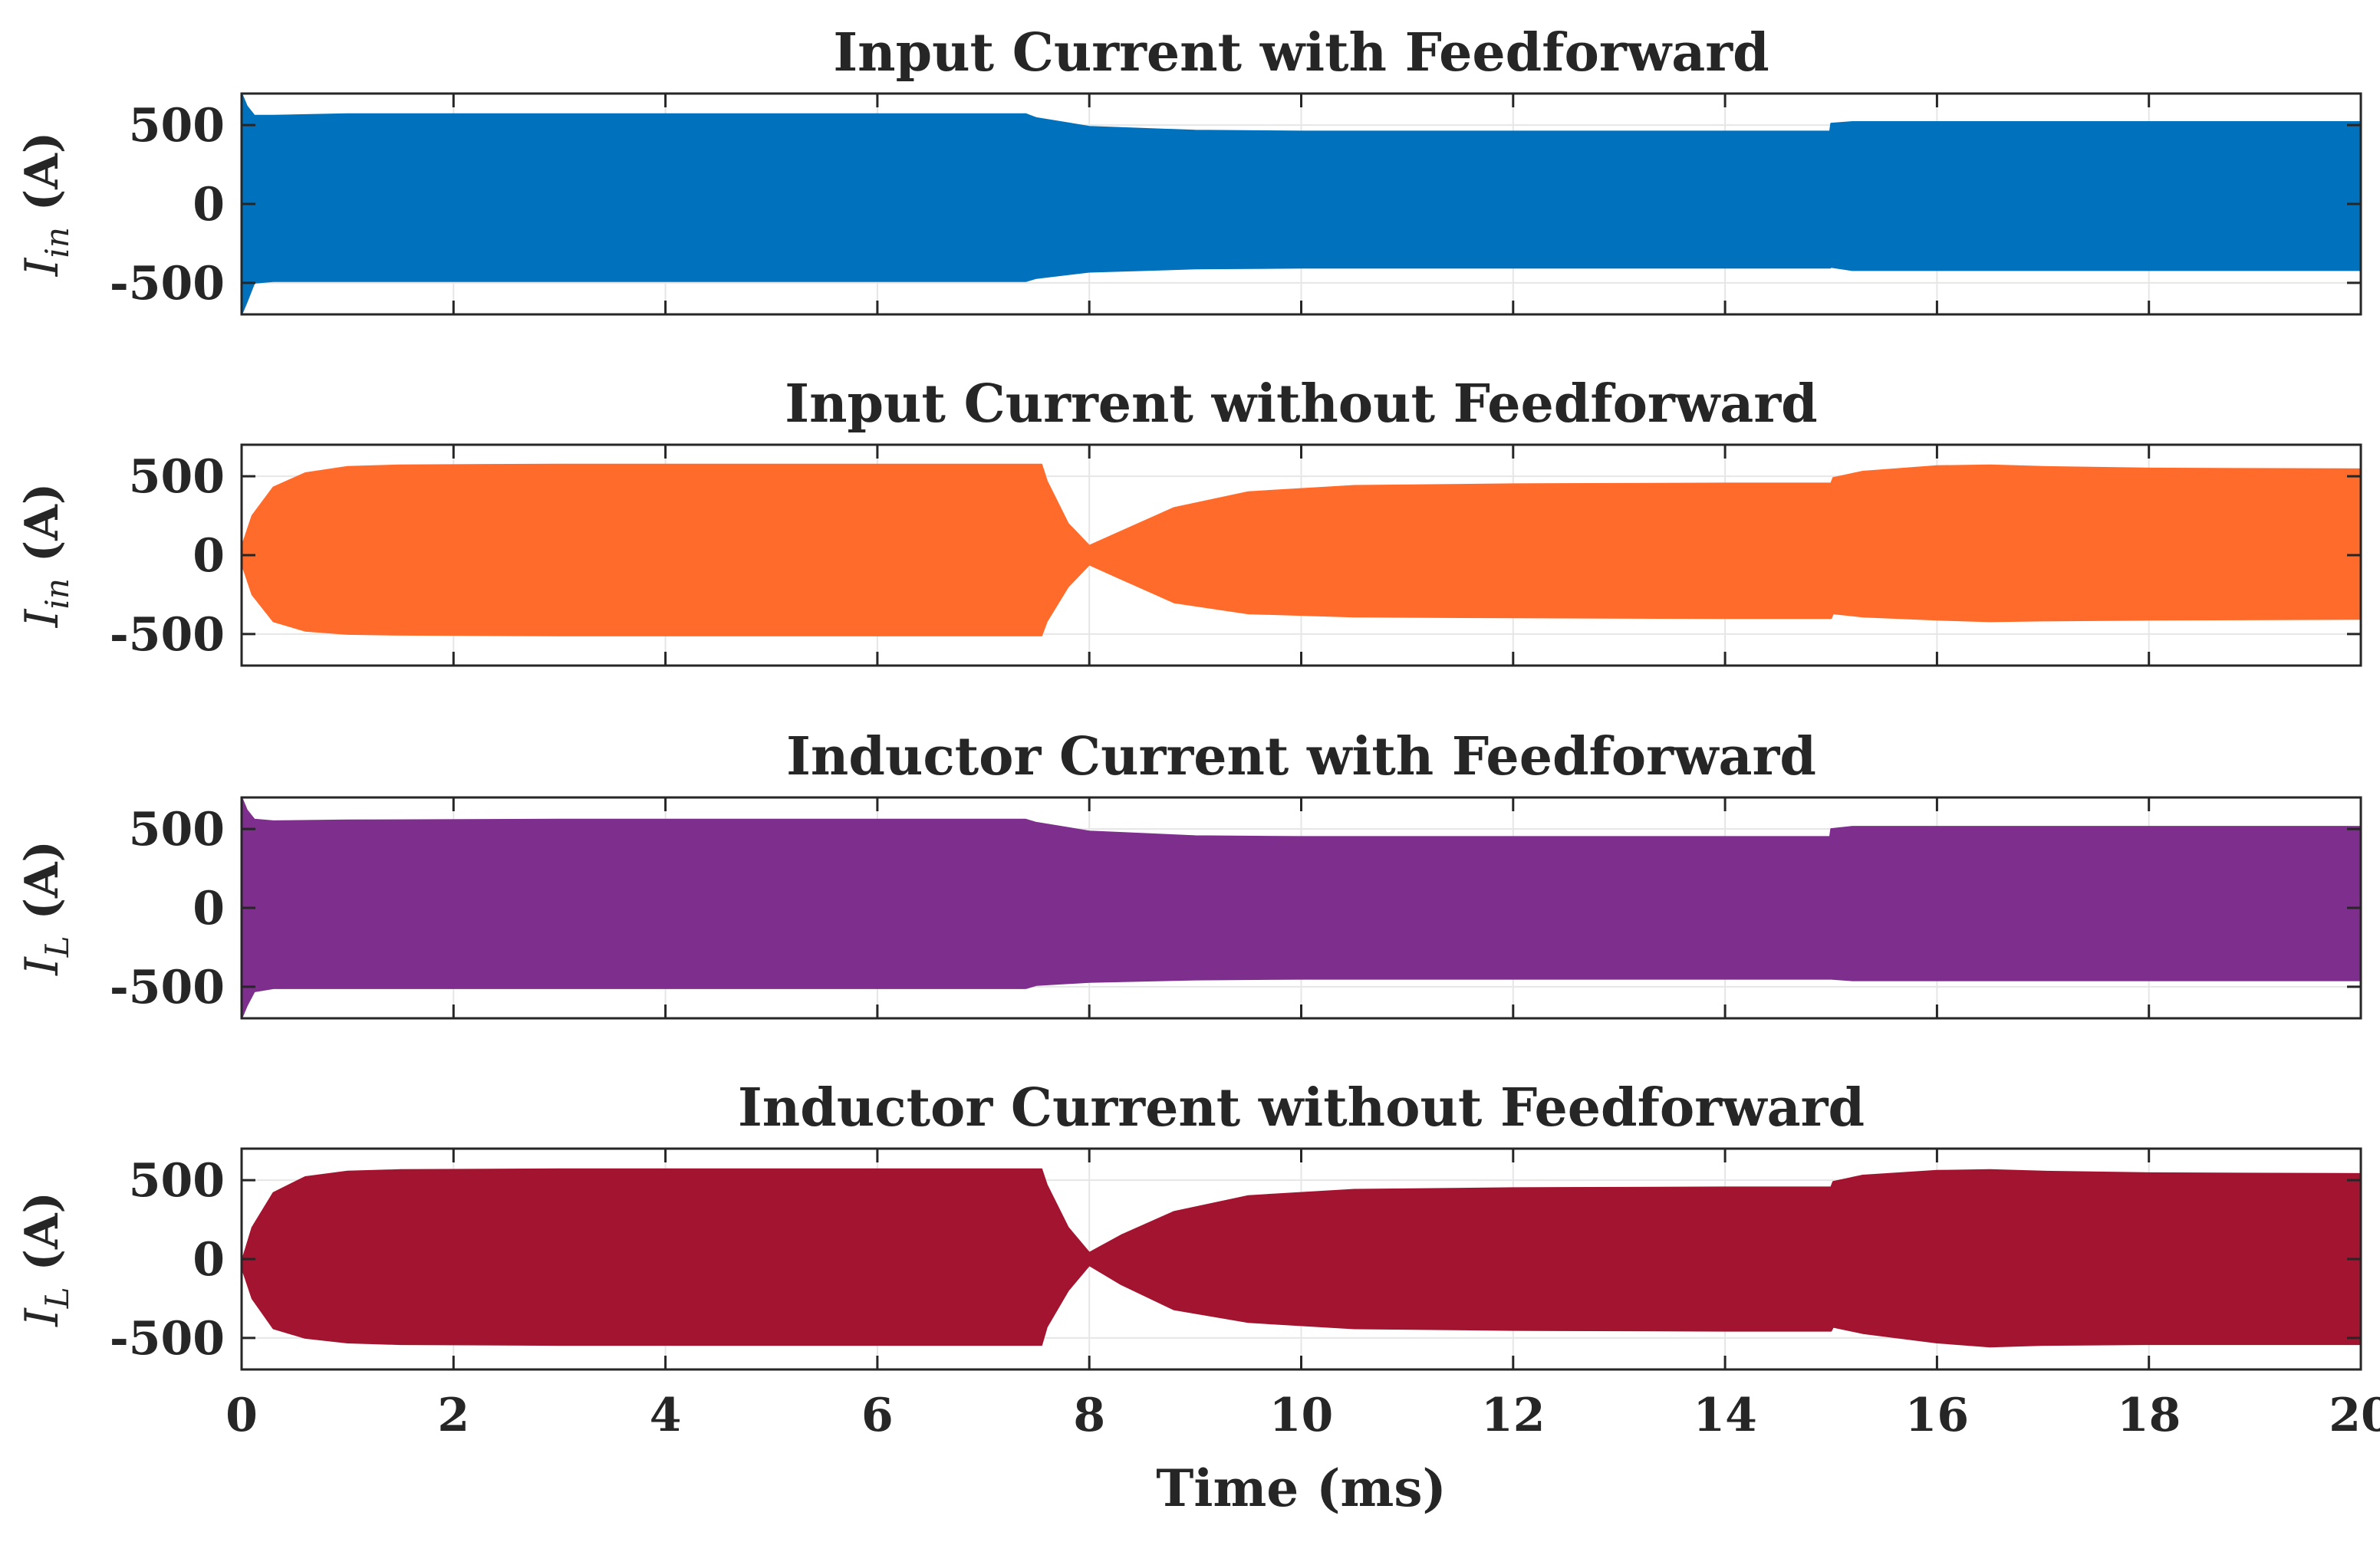 Image resolution: width=2380 pixels, height=1542 pixels. I want to click on x-tick-label: 2, so click(453, 1415).